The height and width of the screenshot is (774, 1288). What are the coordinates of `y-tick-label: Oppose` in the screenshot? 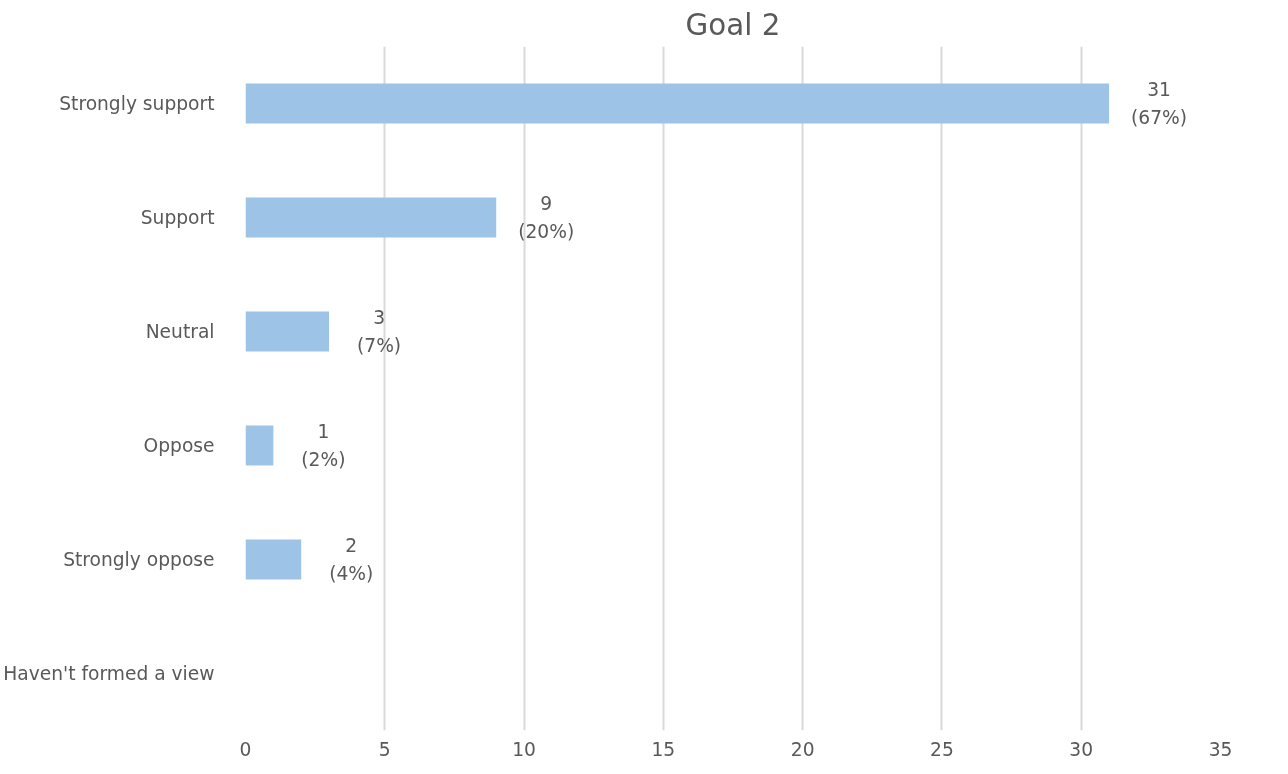 It's located at (179, 445).